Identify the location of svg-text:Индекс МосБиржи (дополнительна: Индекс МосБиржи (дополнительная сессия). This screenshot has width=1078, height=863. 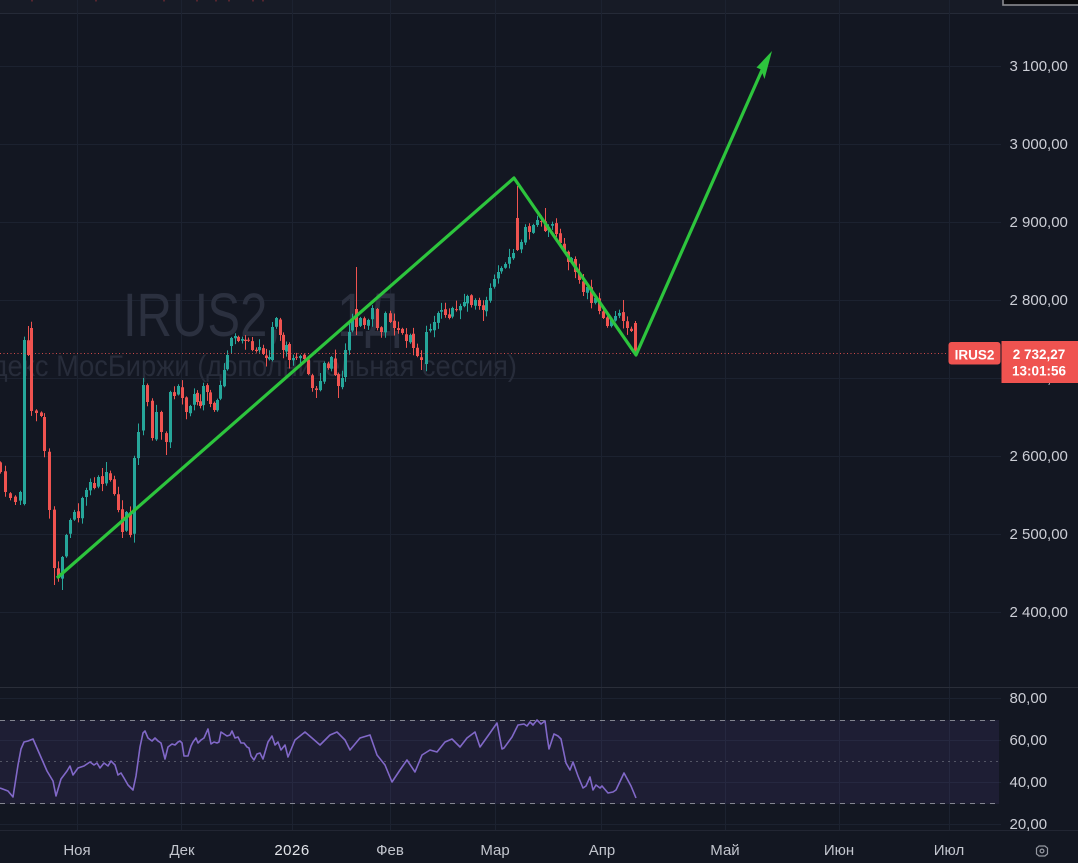
(258, 366).